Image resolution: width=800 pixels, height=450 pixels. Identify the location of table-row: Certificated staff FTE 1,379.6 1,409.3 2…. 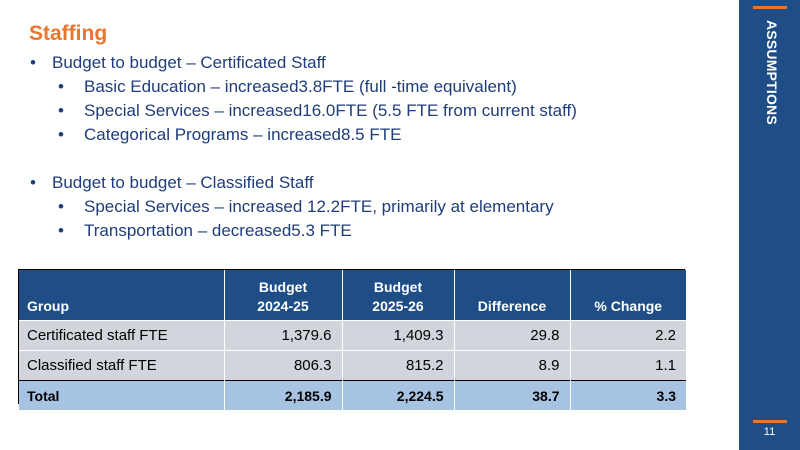
(352, 335).